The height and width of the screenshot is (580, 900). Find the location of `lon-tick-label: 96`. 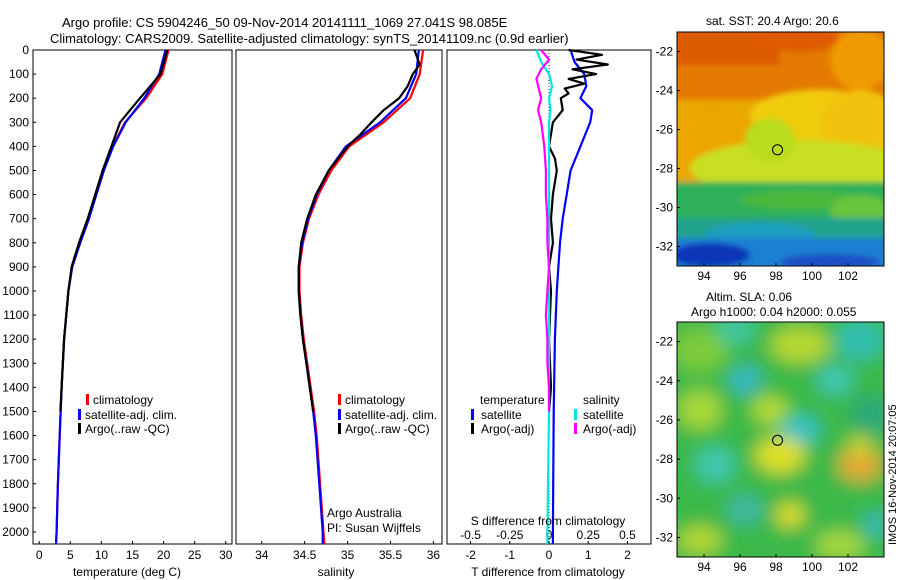

lon-tick-label: 96 is located at coordinates (740, 567).